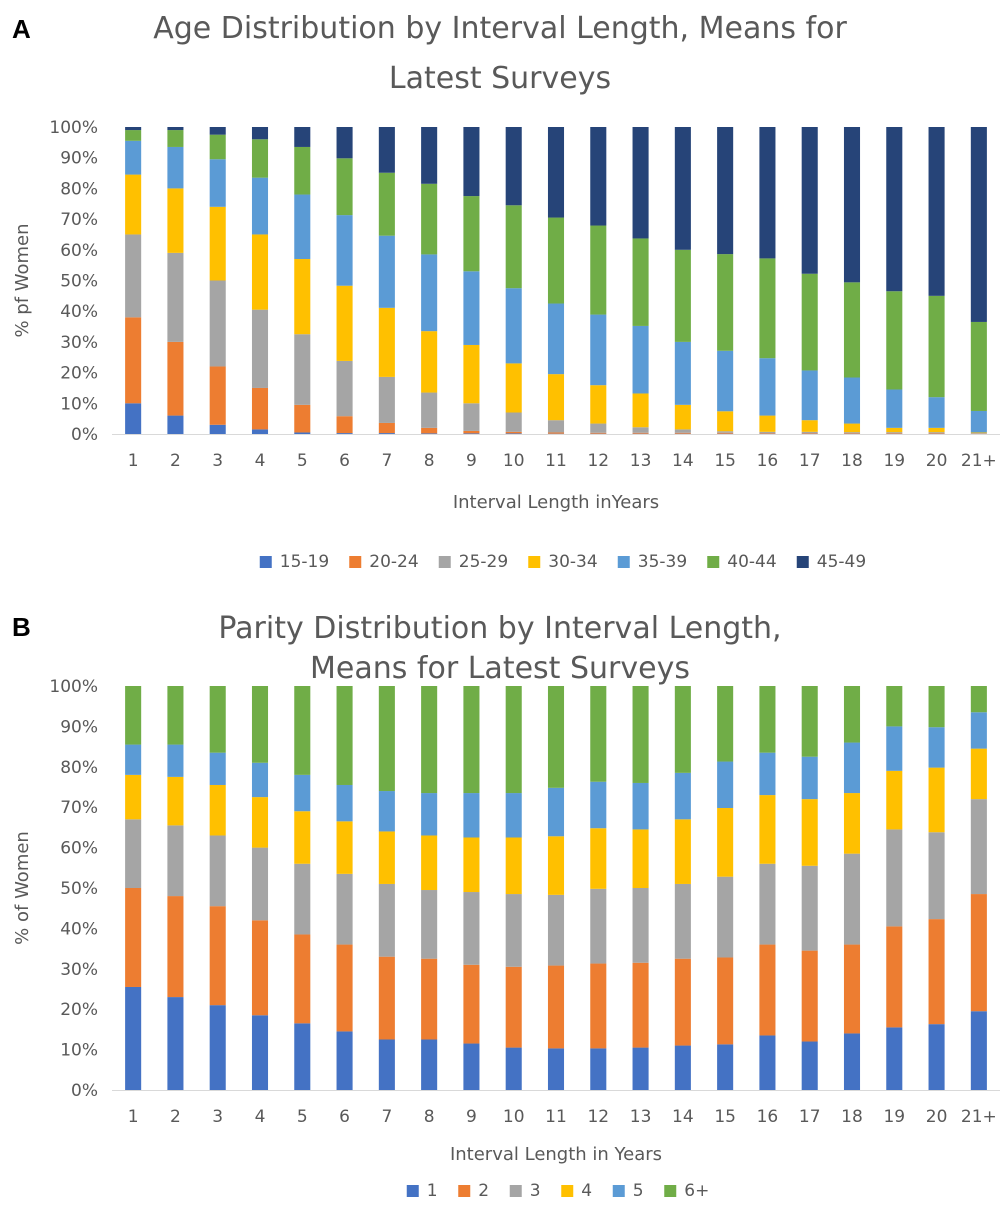 The image size is (1000, 1206). I want to click on x-tick-label: 15, so click(725, 1117).